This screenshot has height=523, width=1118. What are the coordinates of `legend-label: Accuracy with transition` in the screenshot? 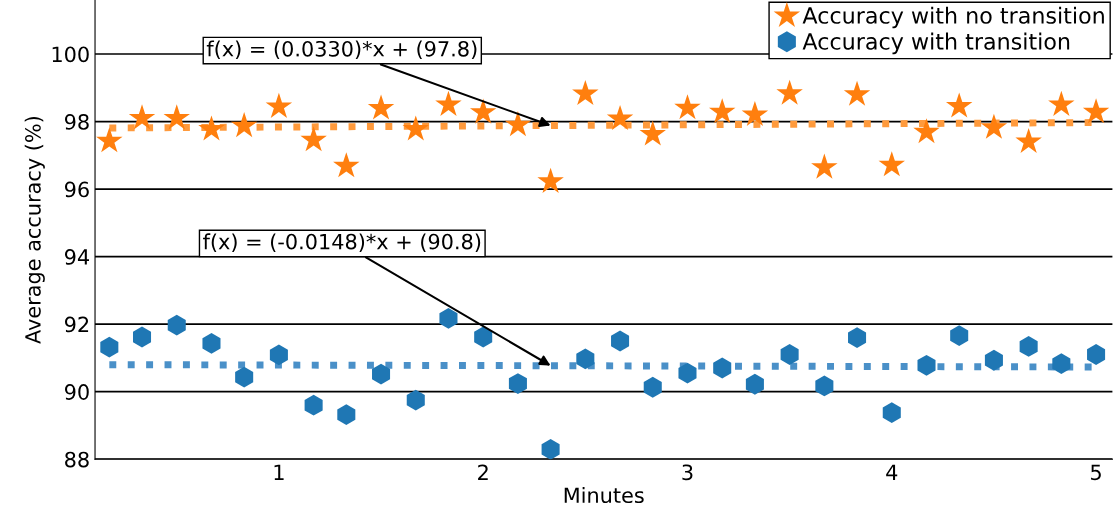 It's located at (936, 43).